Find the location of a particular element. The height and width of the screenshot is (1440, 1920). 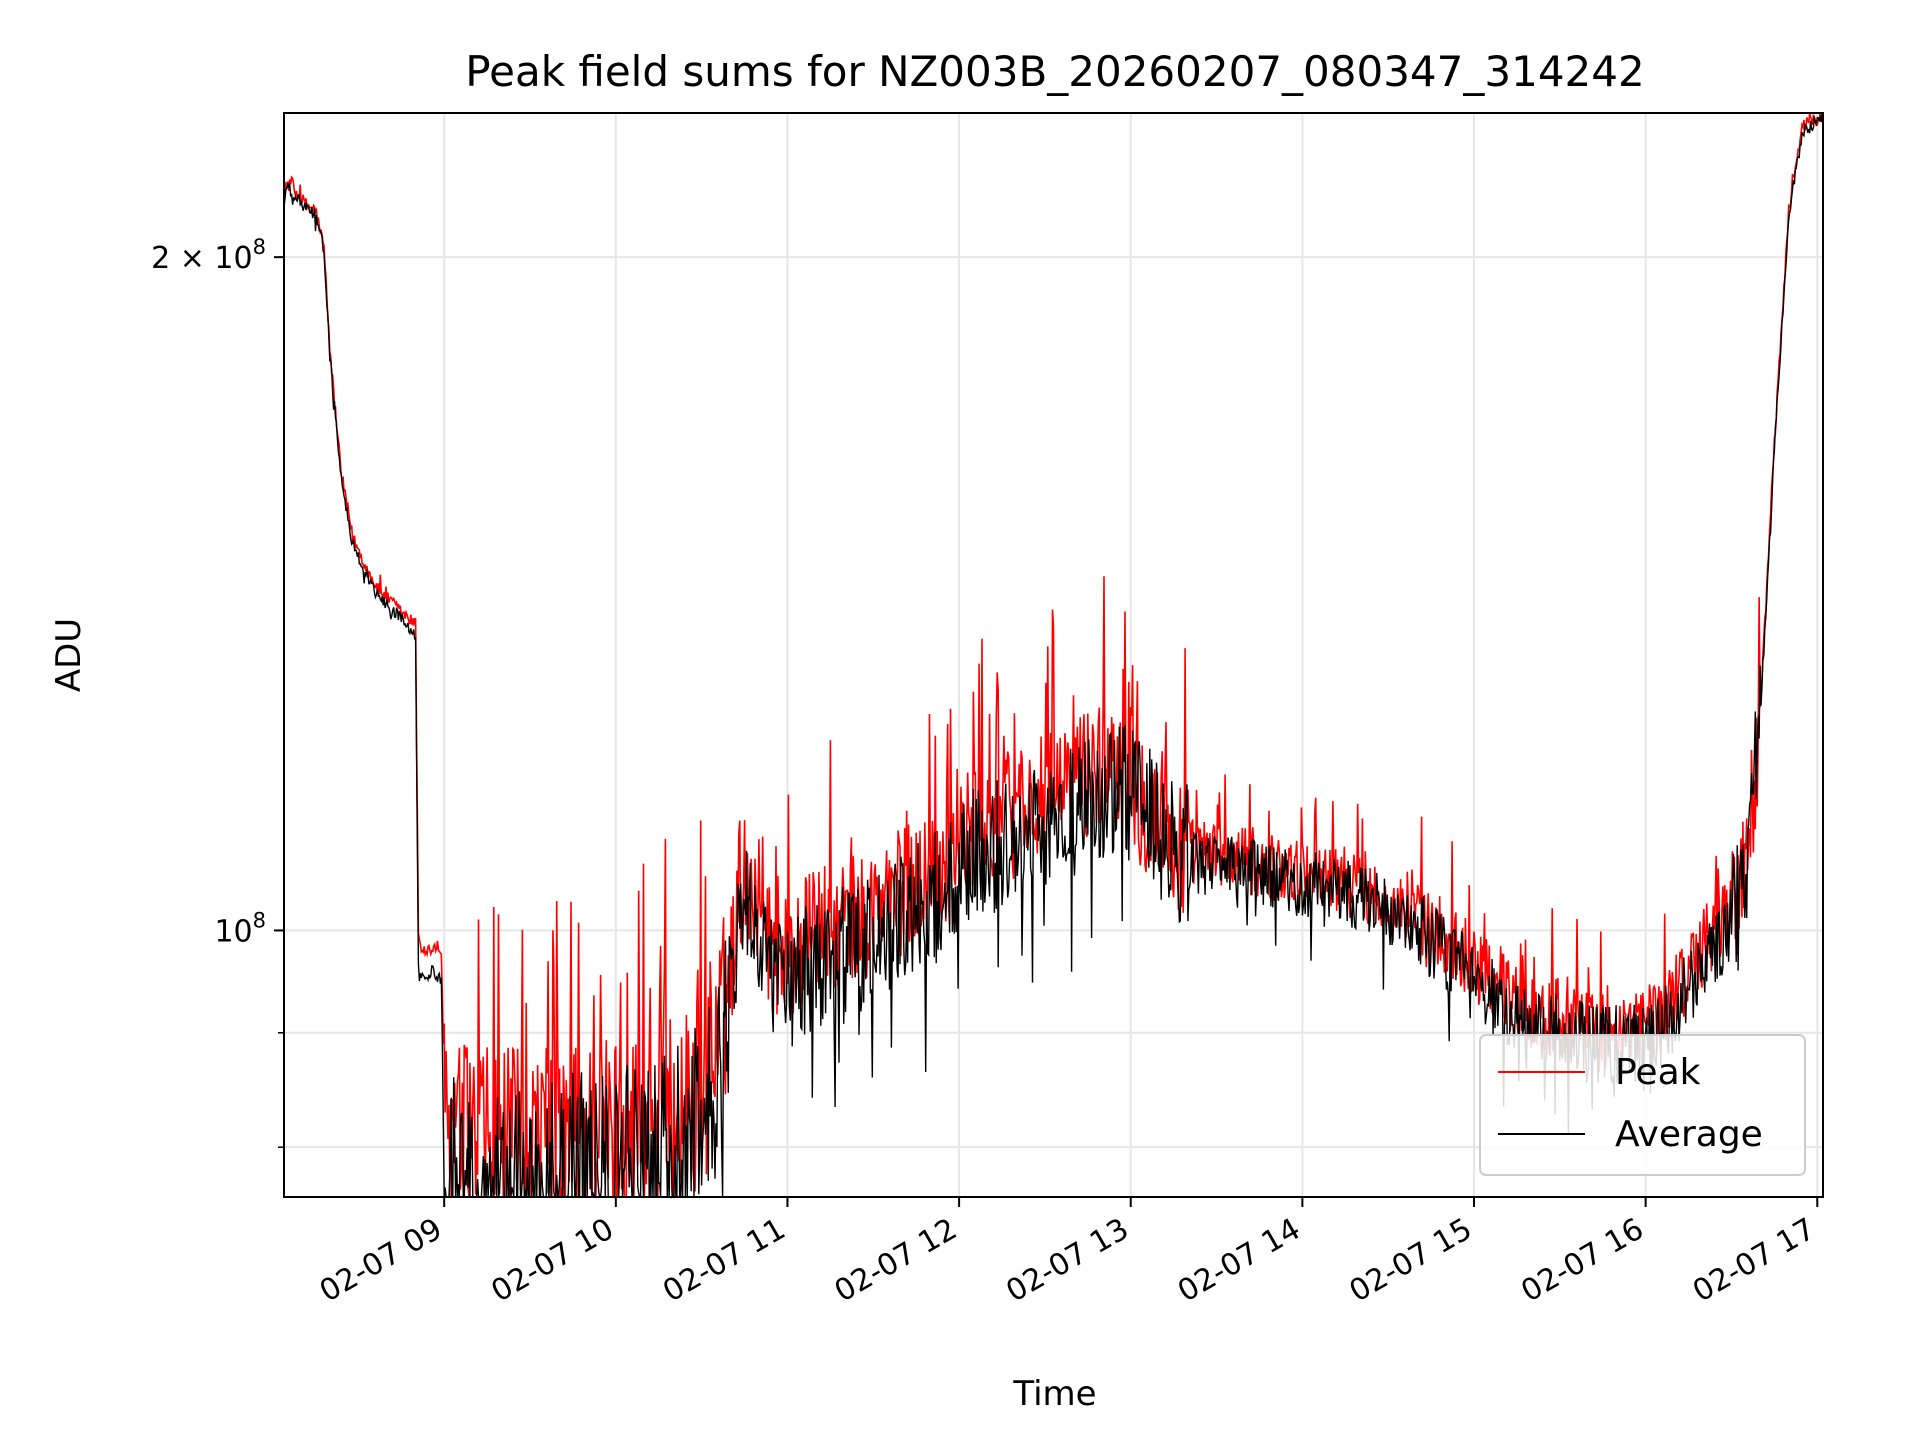

legend: Peak Average is located at coordinates (1642, 1105).